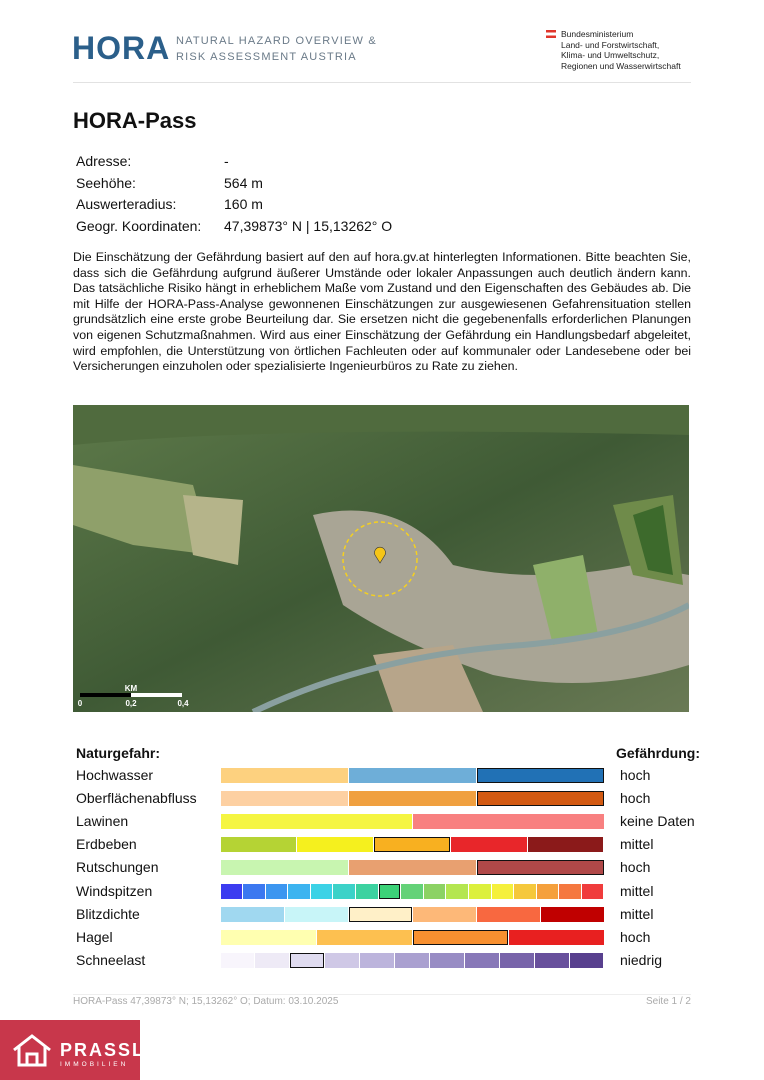 The image size is (764, 1080). I want to click on hazard-name: Rutschungen, so click(117, 867).